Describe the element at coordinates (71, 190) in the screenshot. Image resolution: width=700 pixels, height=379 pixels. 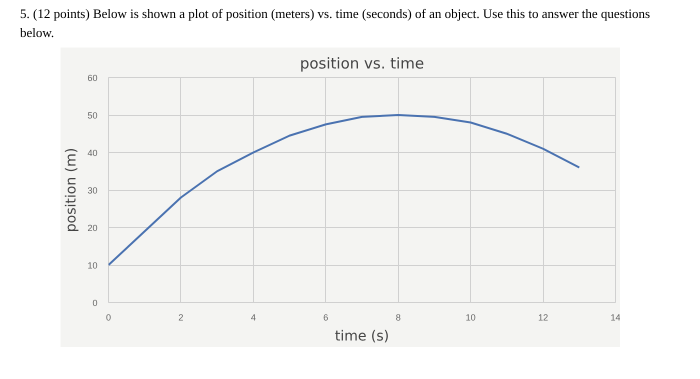
I see `y-axis-title: position (m)` at that location.